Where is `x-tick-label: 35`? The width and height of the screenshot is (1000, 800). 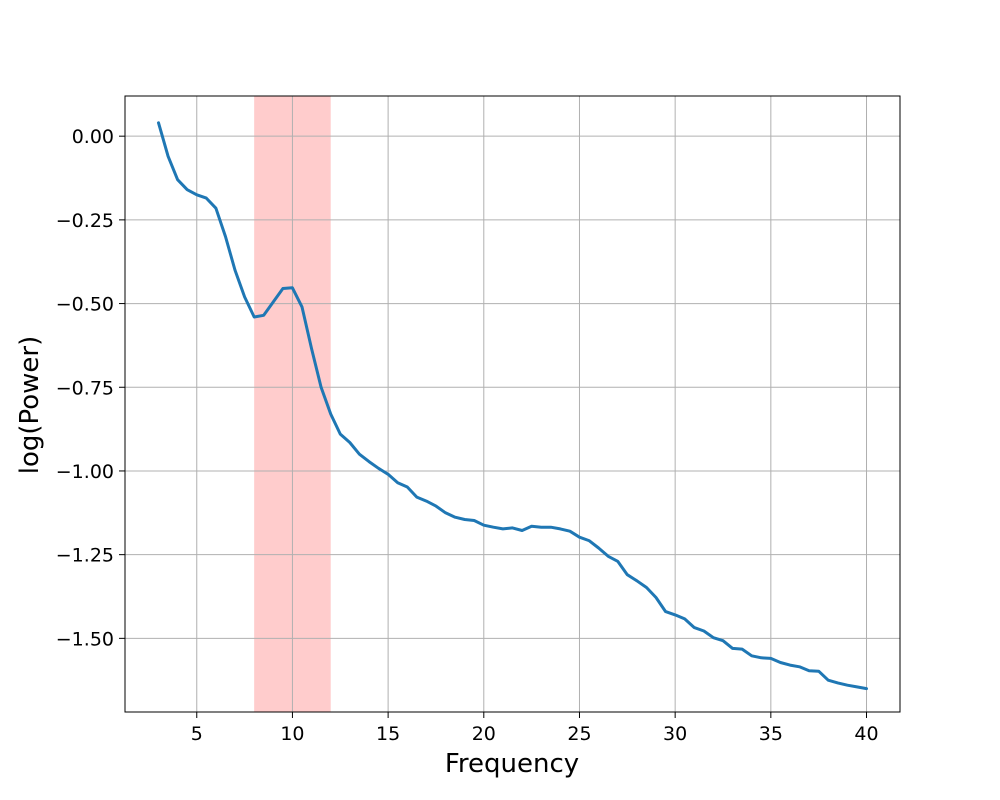 x-tick-label: 35 is located at coordinates (771, 734).